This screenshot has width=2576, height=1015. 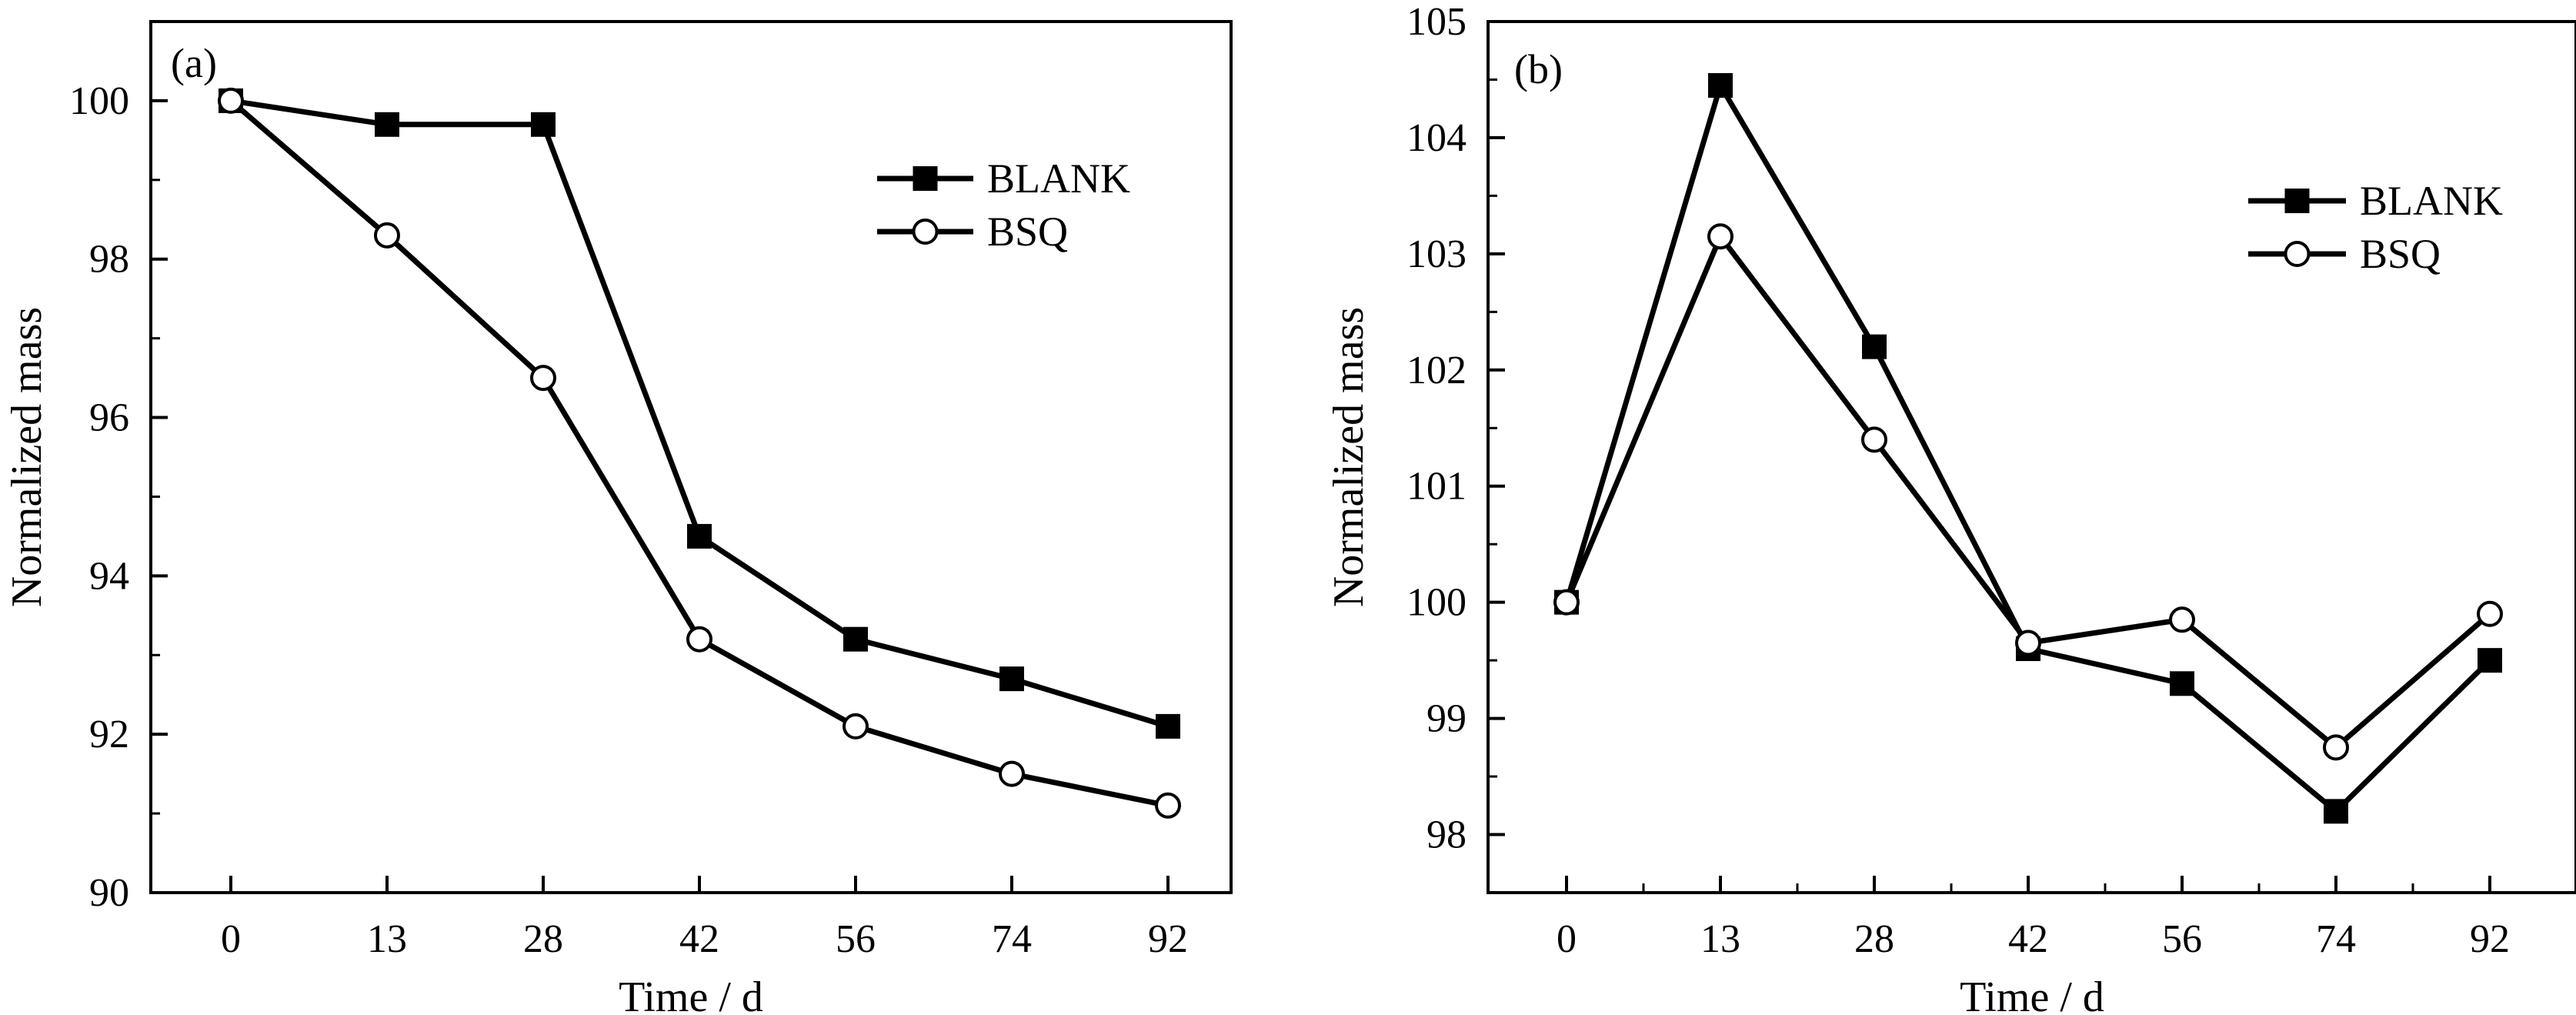 I want to click on y-tick-label-0-3: 96, so click(x=109, y=418).